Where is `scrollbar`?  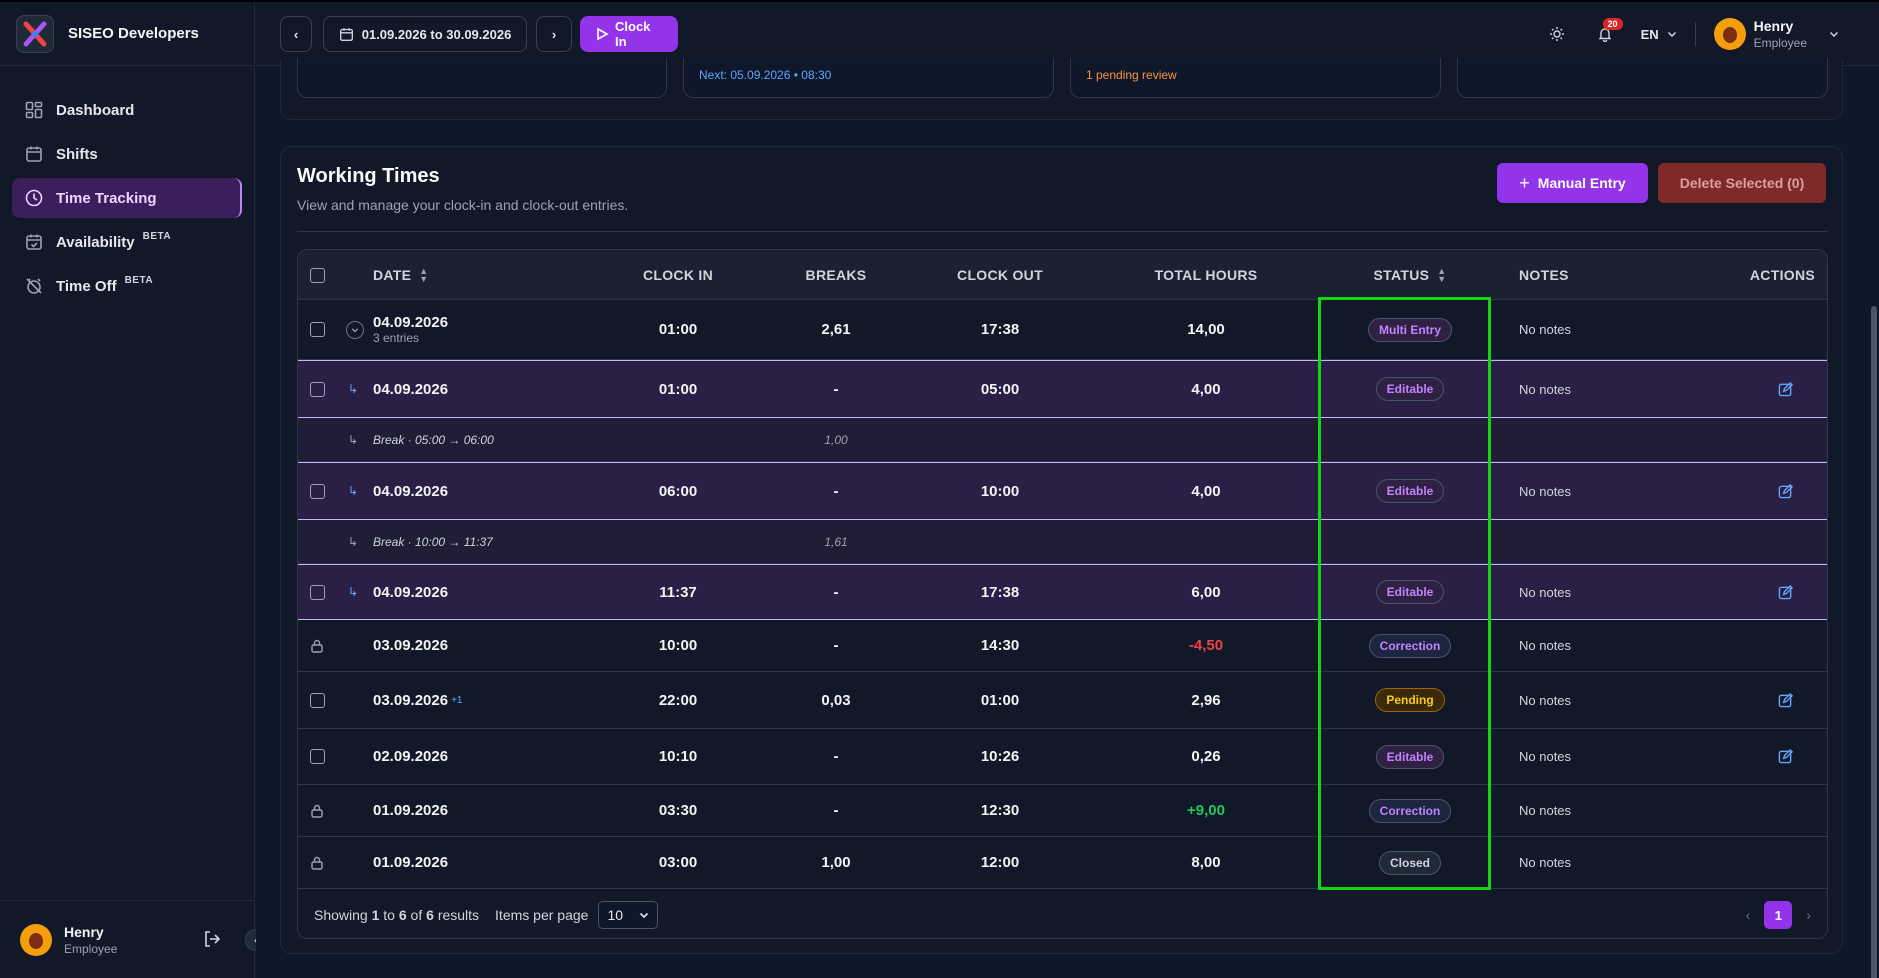
scrollbar is located at coordinates (1874, 642).